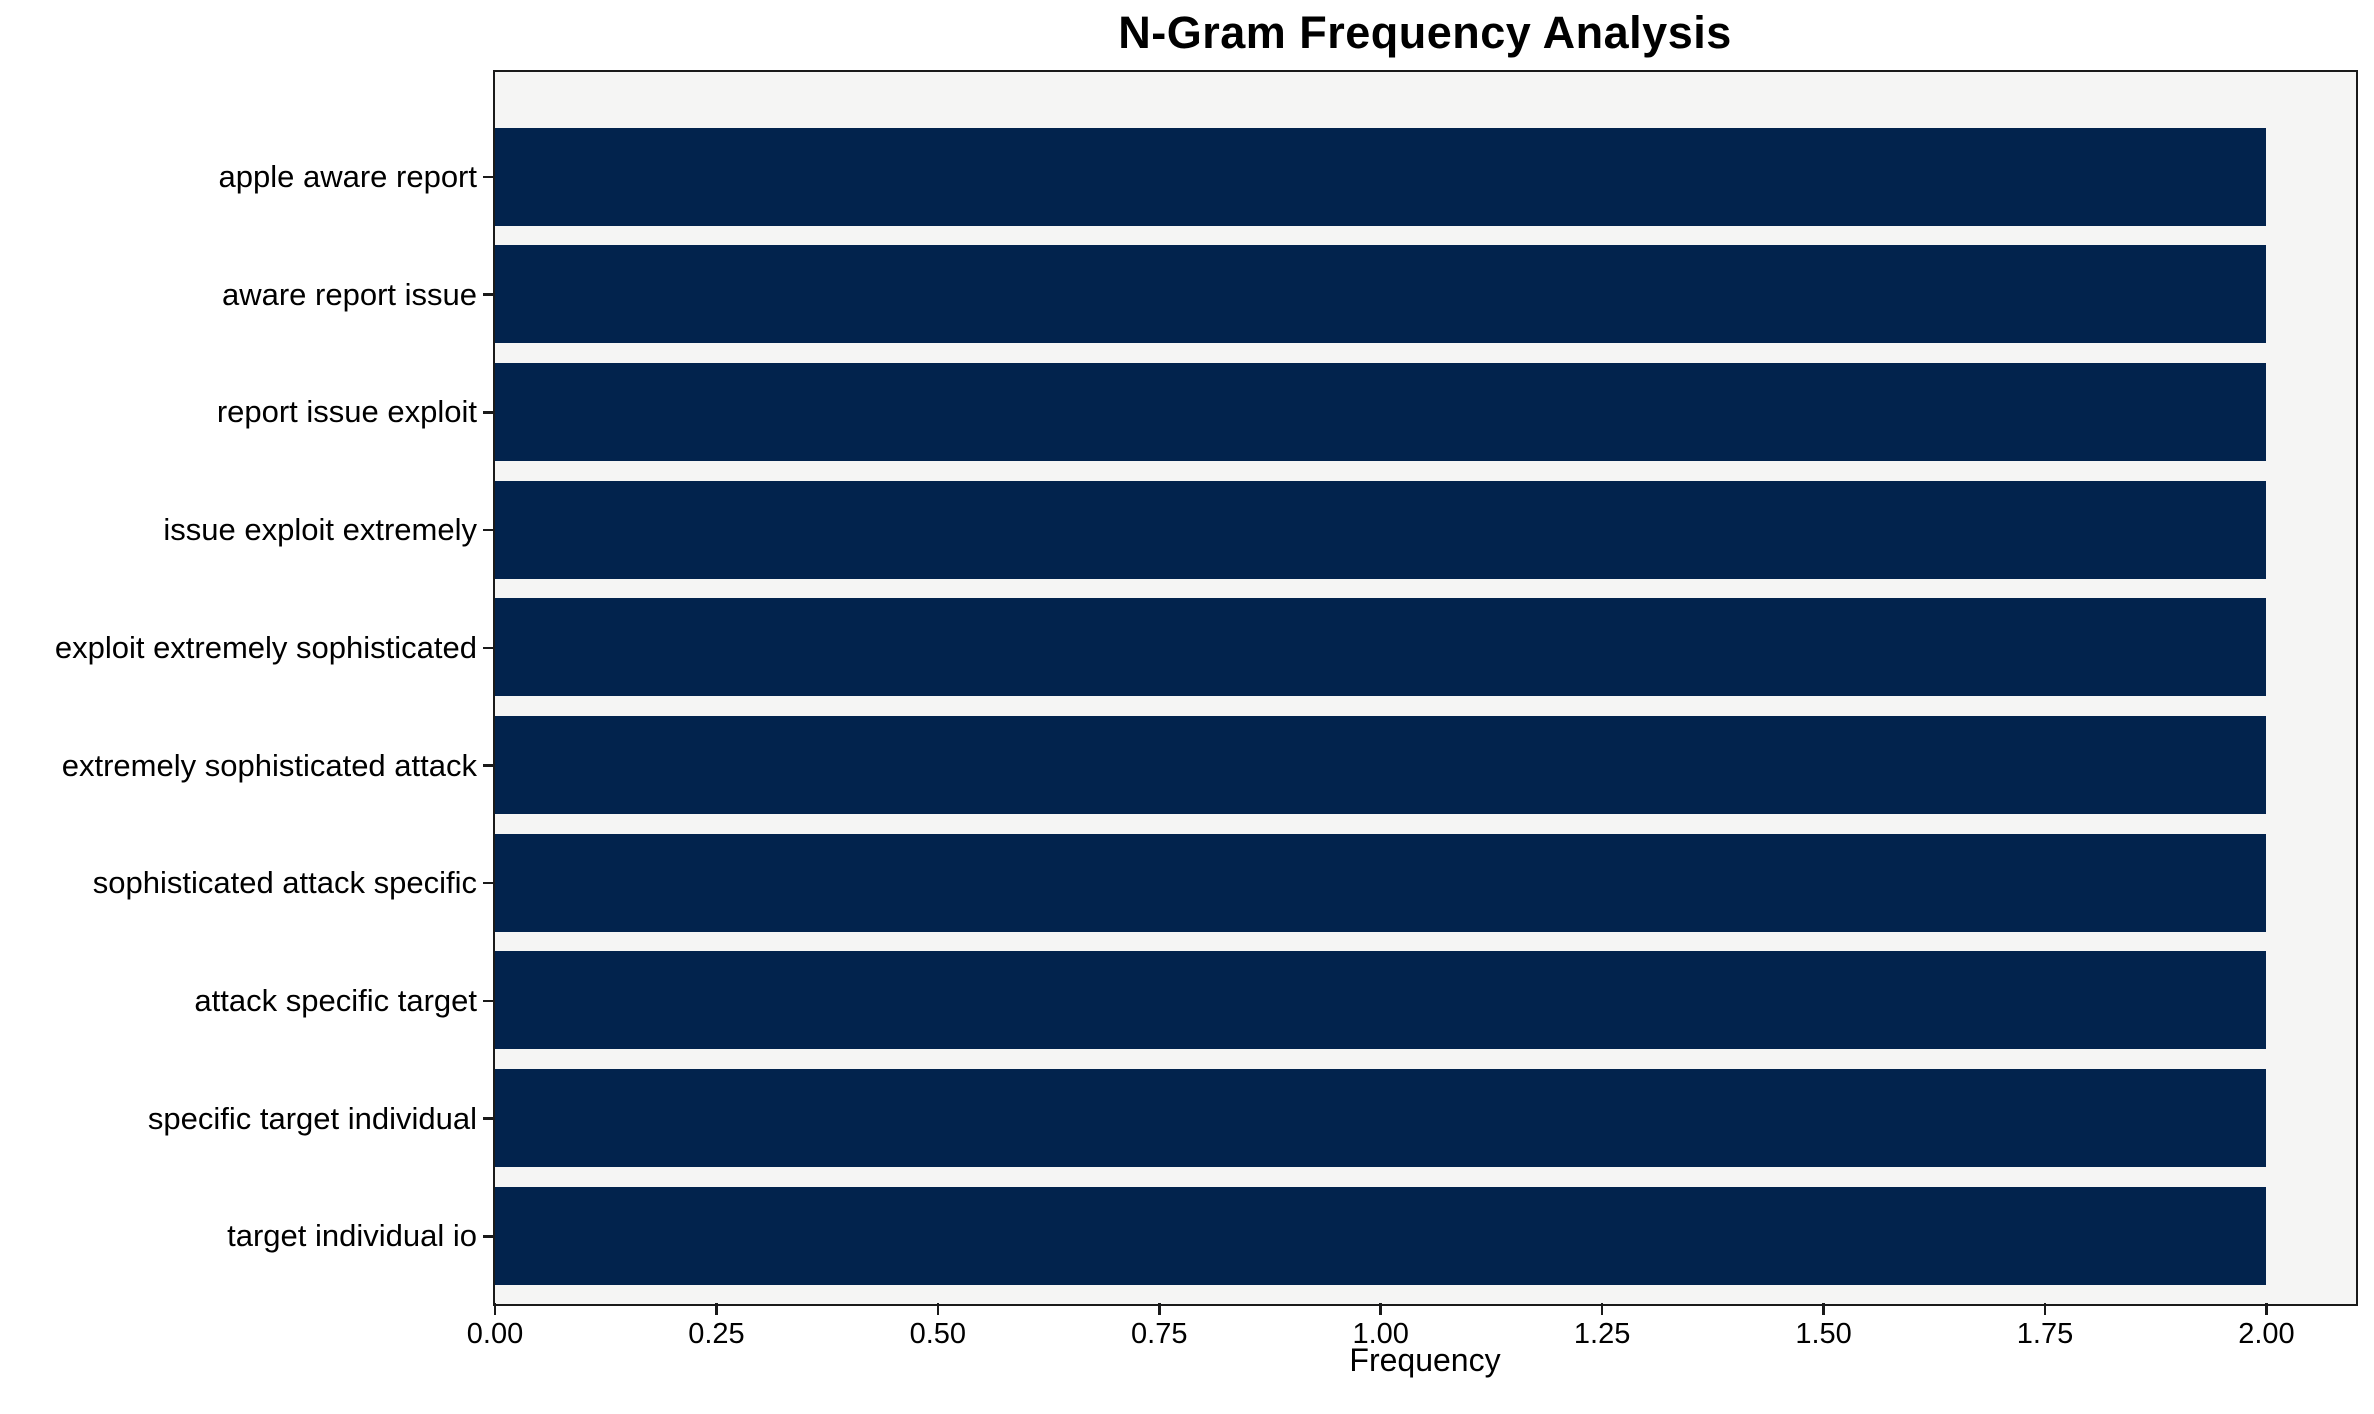 The width and height of the screenshot is (2374, 1414). What do you see at coordinates (938, 1334) in the screenshot?
I see `x-tick-label: 0.50` at bounding box center [938, 1334].